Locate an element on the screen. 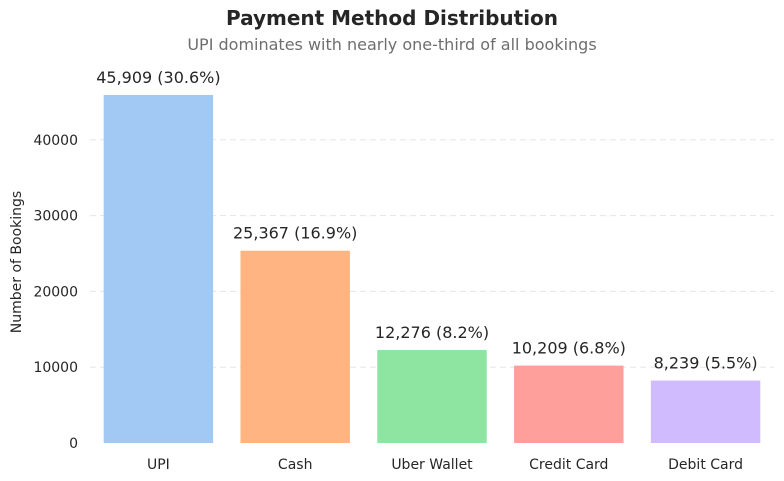 This screenshot has width=784, height=481. y-tick-label: 40000 is located at coordinates (55, 141).